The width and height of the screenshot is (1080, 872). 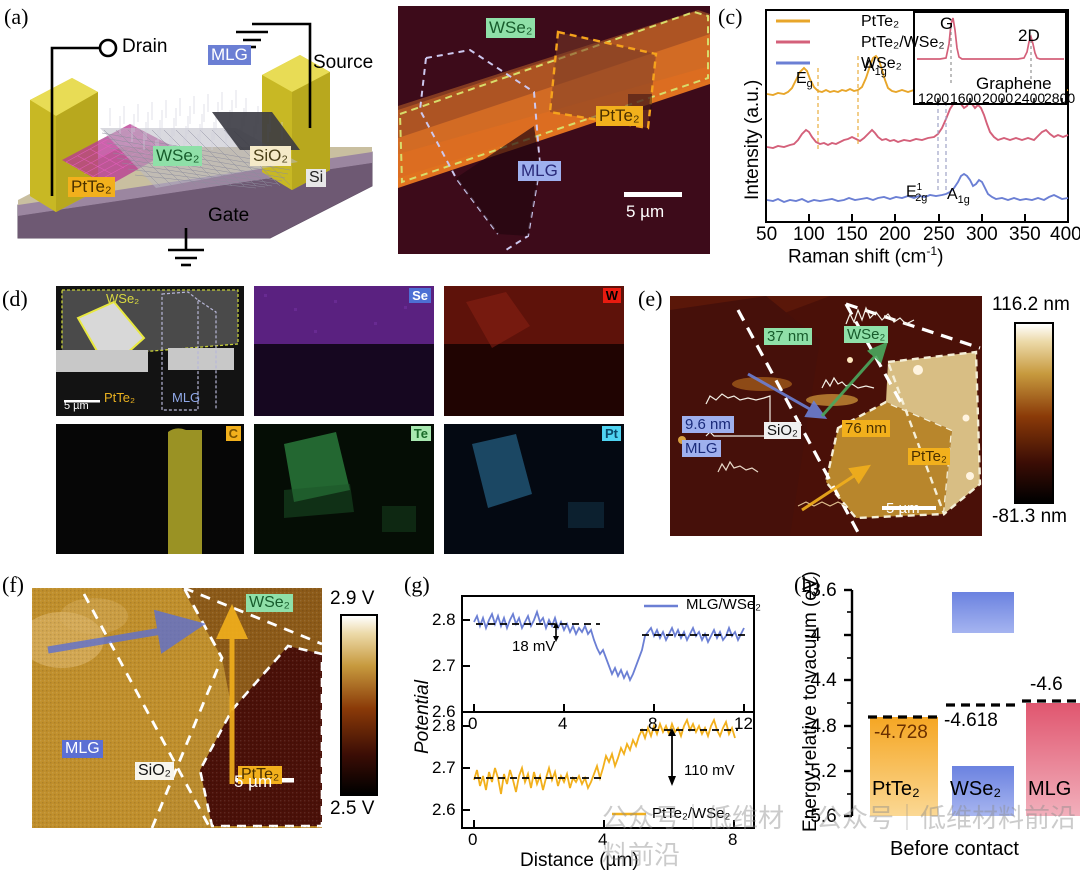 What do you see at coordinates (939, 234) in the screenshot?
I see `xtick-250: 250` at bounding box center [939, 234].